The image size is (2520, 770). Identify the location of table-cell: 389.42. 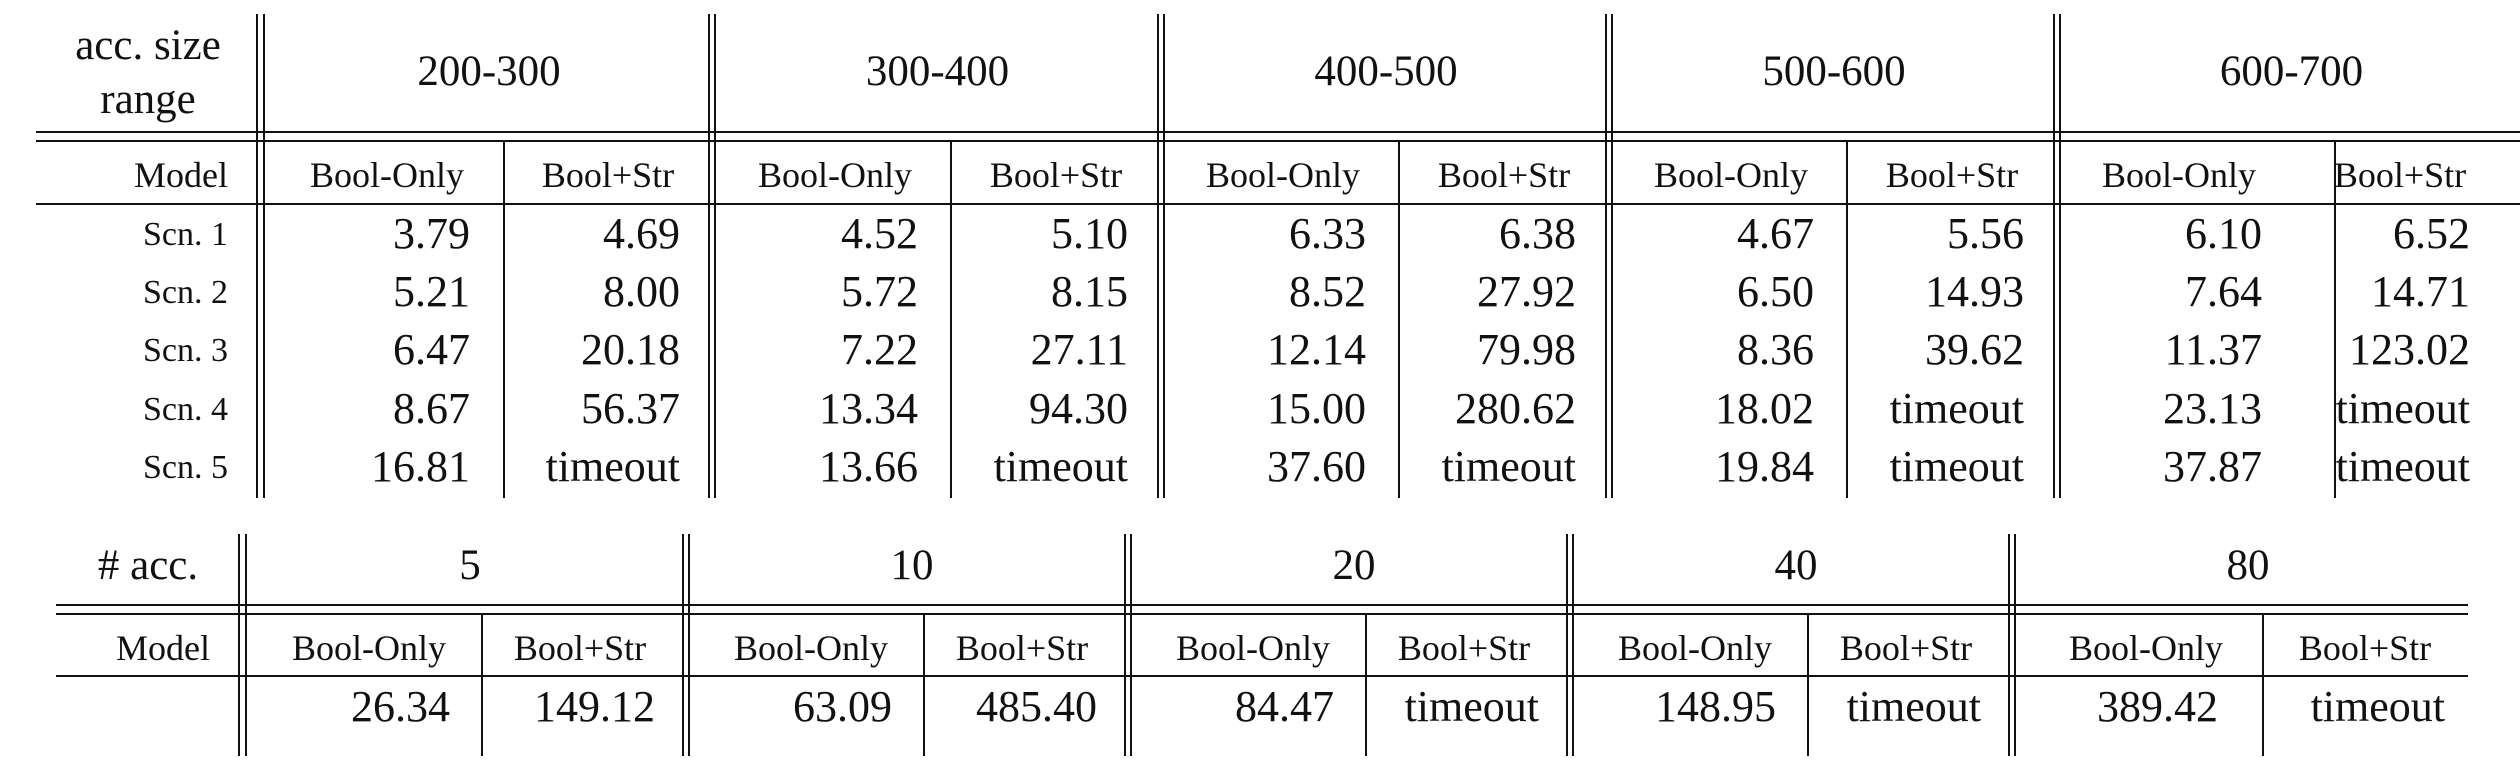
(2157, 706).